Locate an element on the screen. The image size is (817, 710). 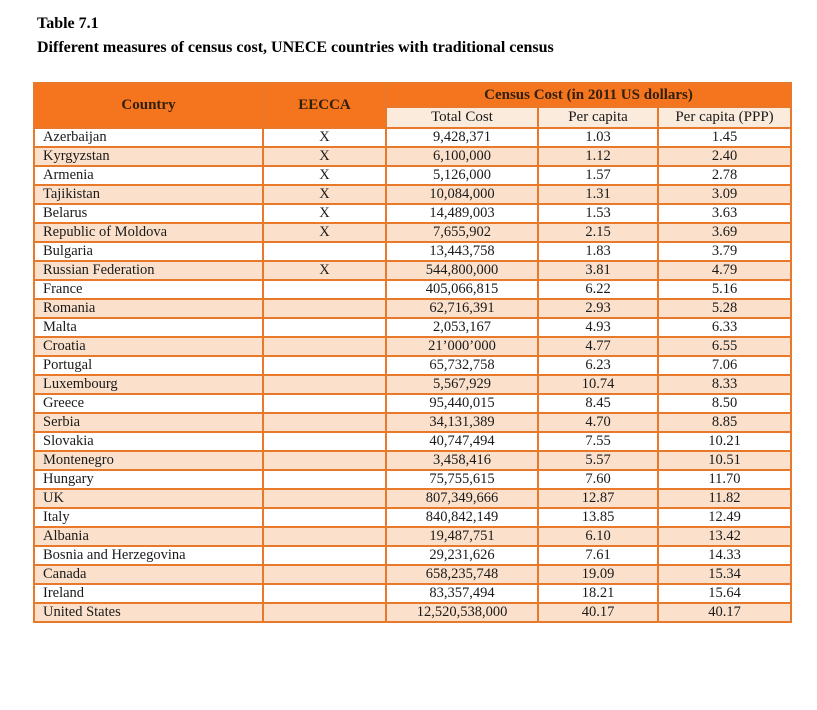
per-capita-cell: 7.61 is located at coordinates (598, 555).